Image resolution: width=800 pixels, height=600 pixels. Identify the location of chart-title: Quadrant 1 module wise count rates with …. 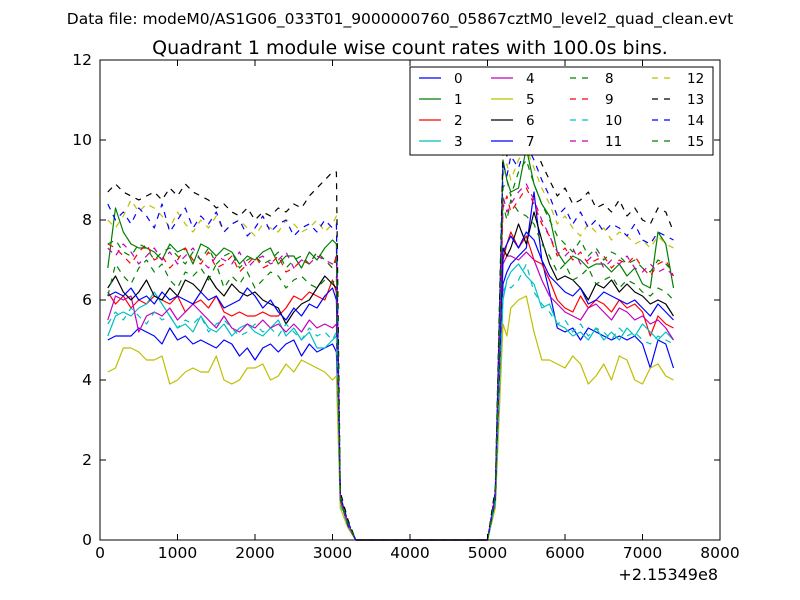
(410, 48).